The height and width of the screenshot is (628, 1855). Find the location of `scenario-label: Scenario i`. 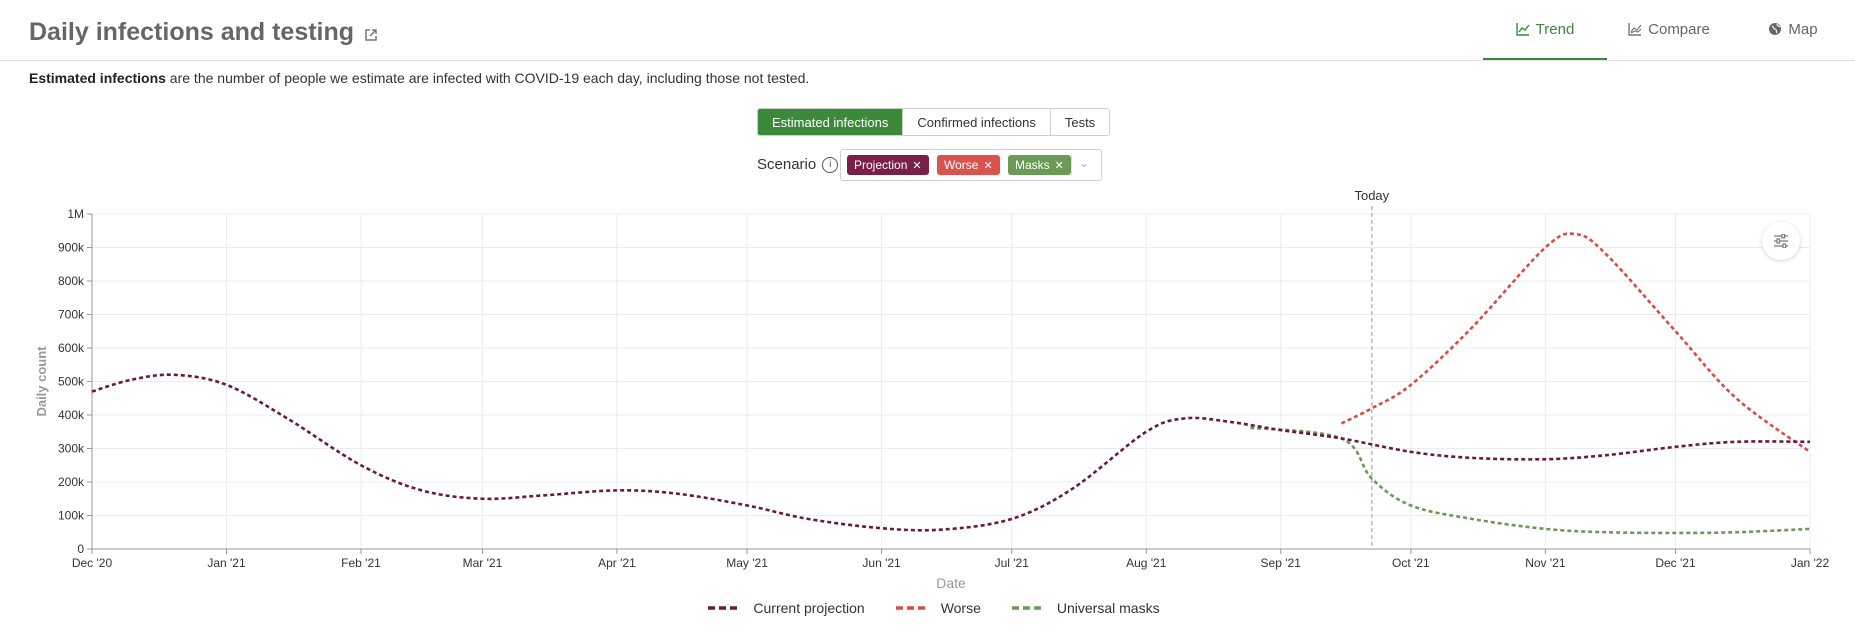

scenario-label: Scenario i is located at coordinates (798, 164).